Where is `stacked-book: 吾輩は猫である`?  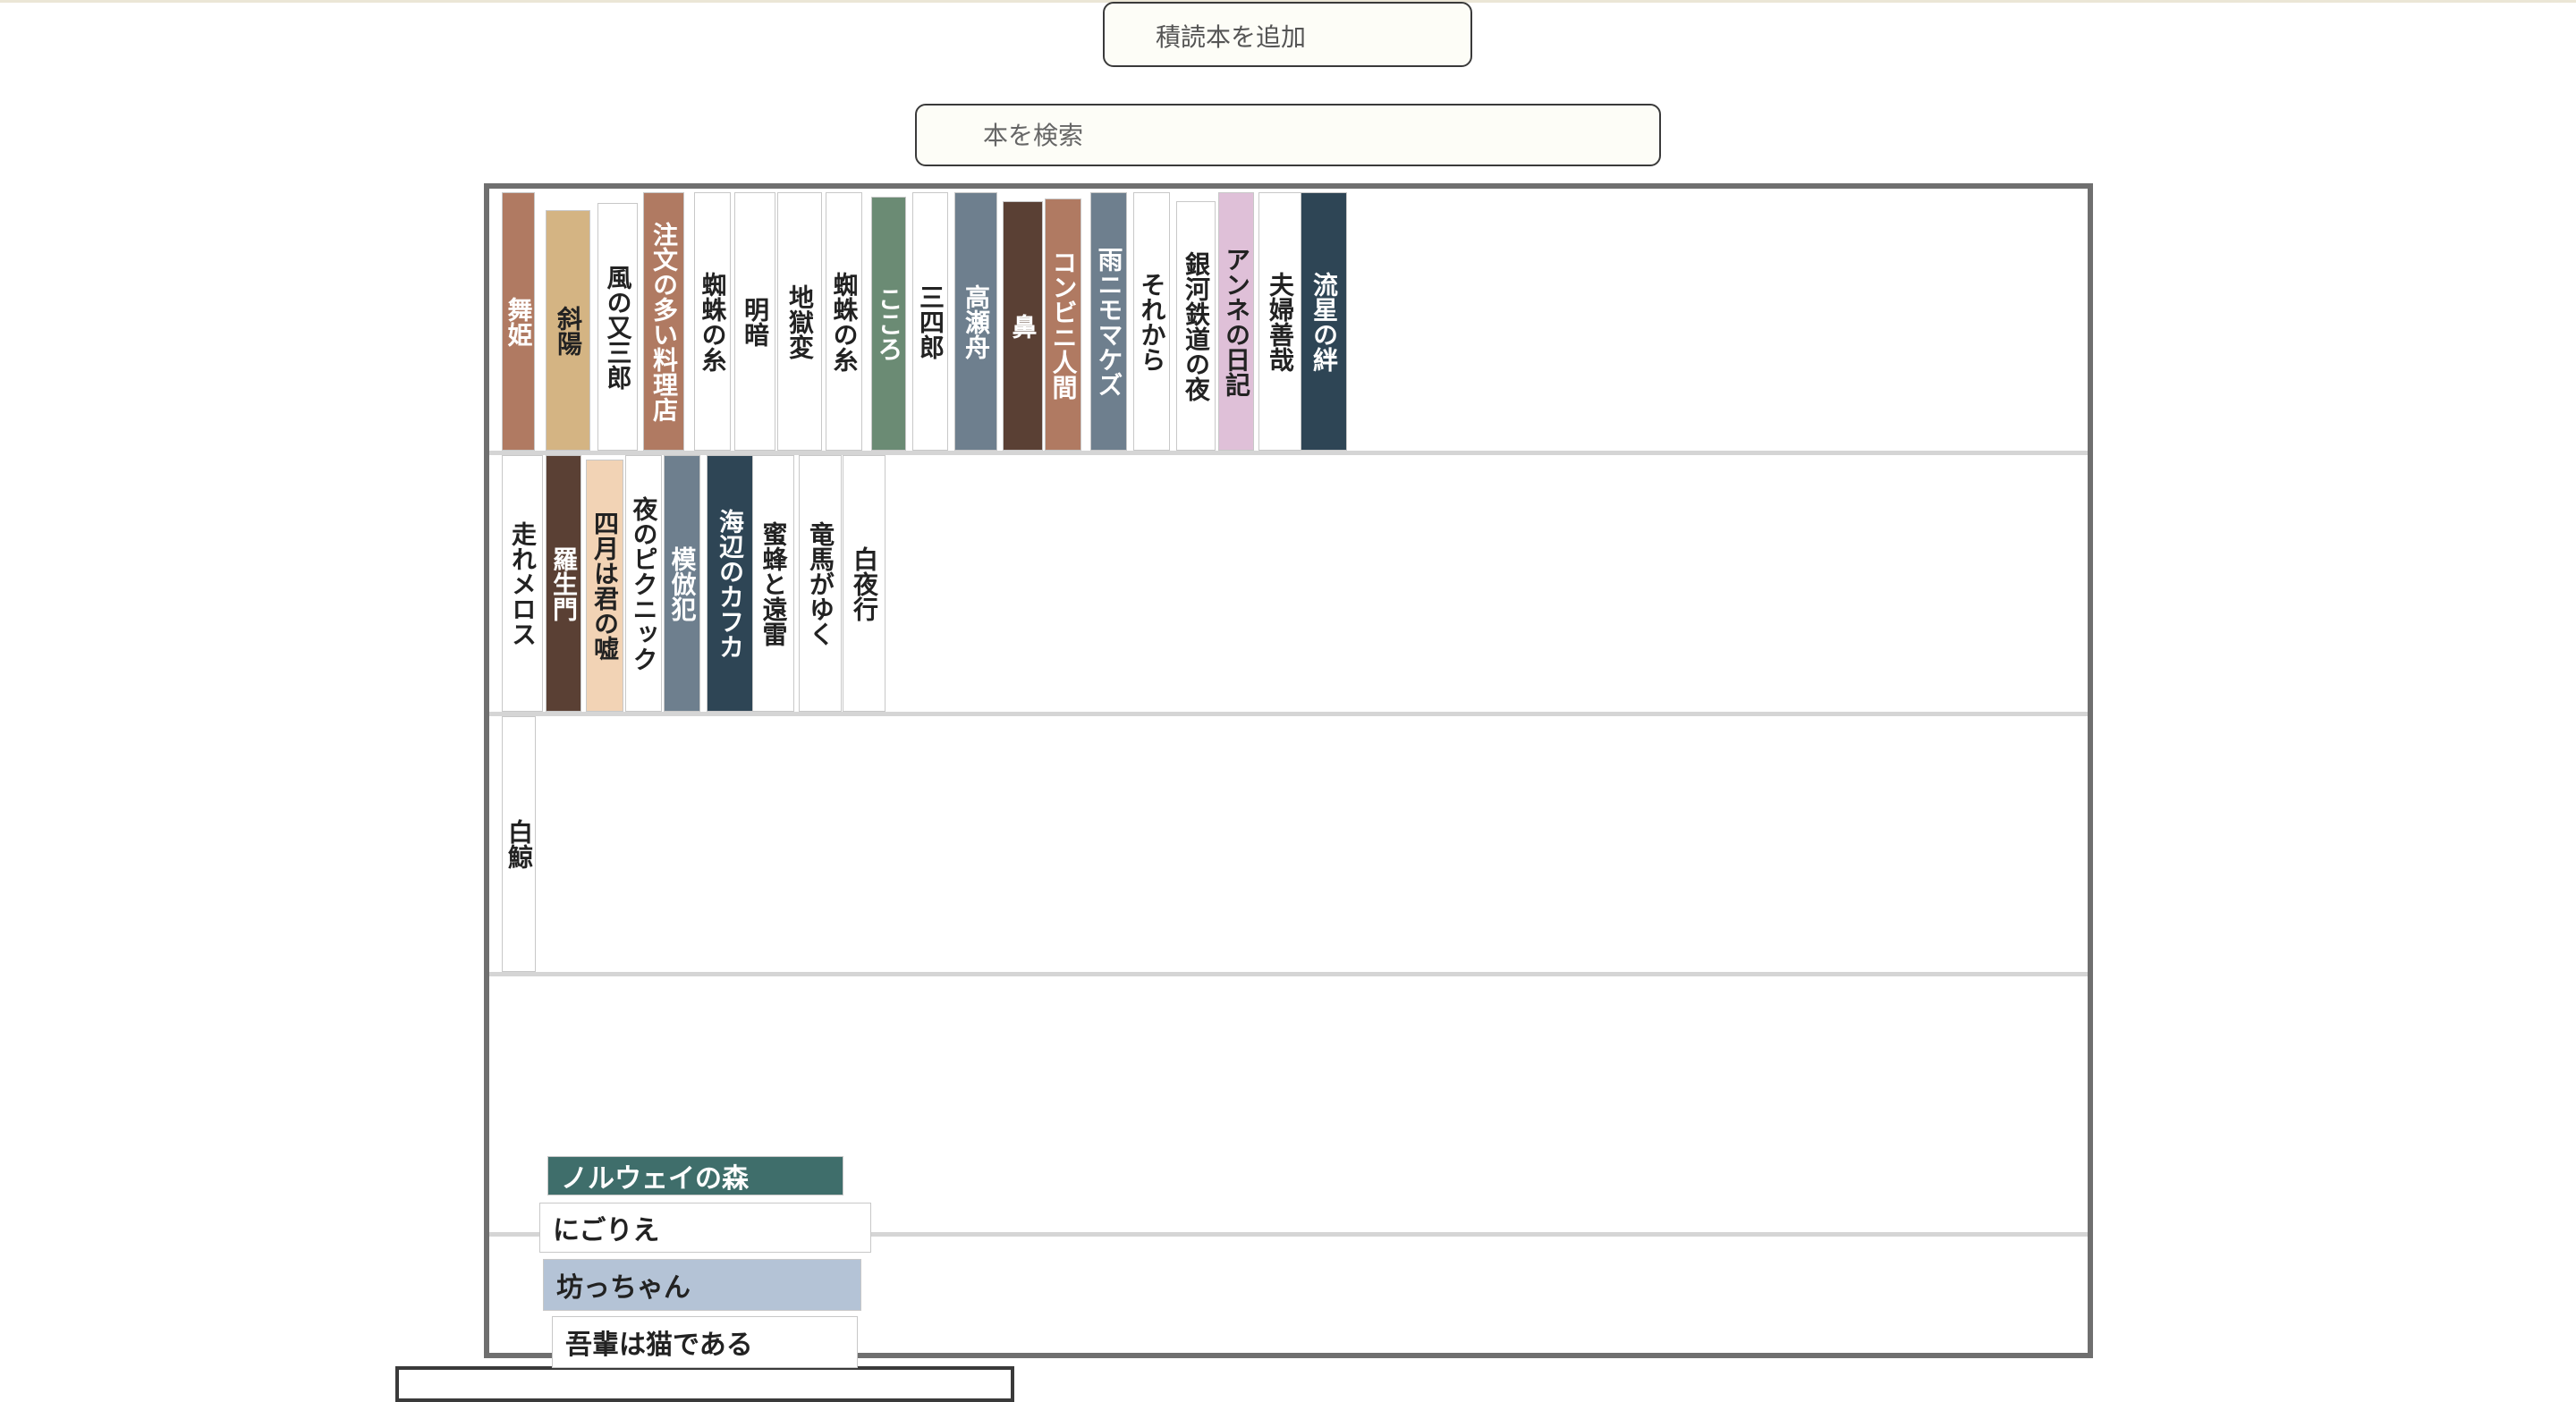 stacked-book: 吾輩は猫である is located at coordinates (705, 1342).